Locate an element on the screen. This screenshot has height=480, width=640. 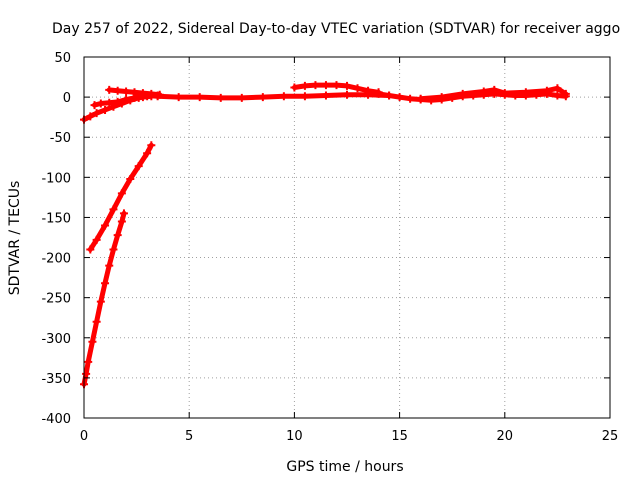
x-tick-label: 10 is located at coordinates (294, 436).